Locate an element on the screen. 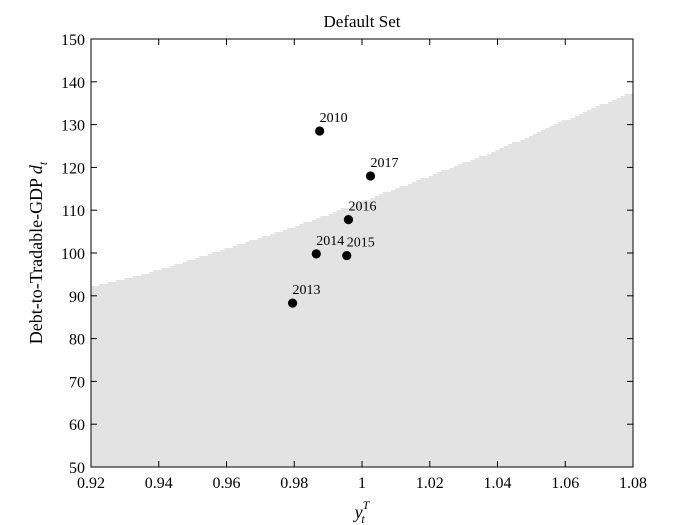 The height and width of the screenshot is (525, 700). y-axis-label: Debt-to-Tradable-GDP dt is located at coordinates (38, 252).